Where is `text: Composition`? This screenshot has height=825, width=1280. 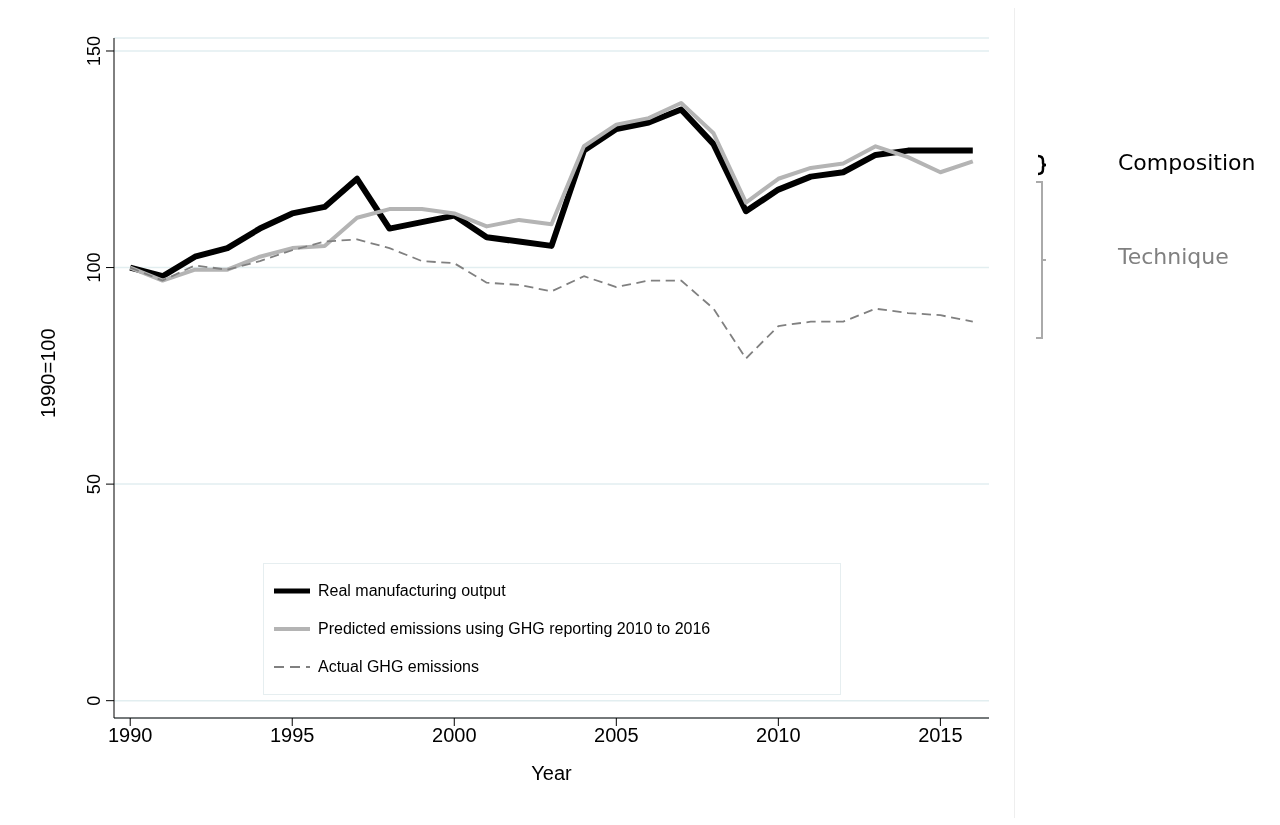 text: Composition is located at coordinates (1187, 162).